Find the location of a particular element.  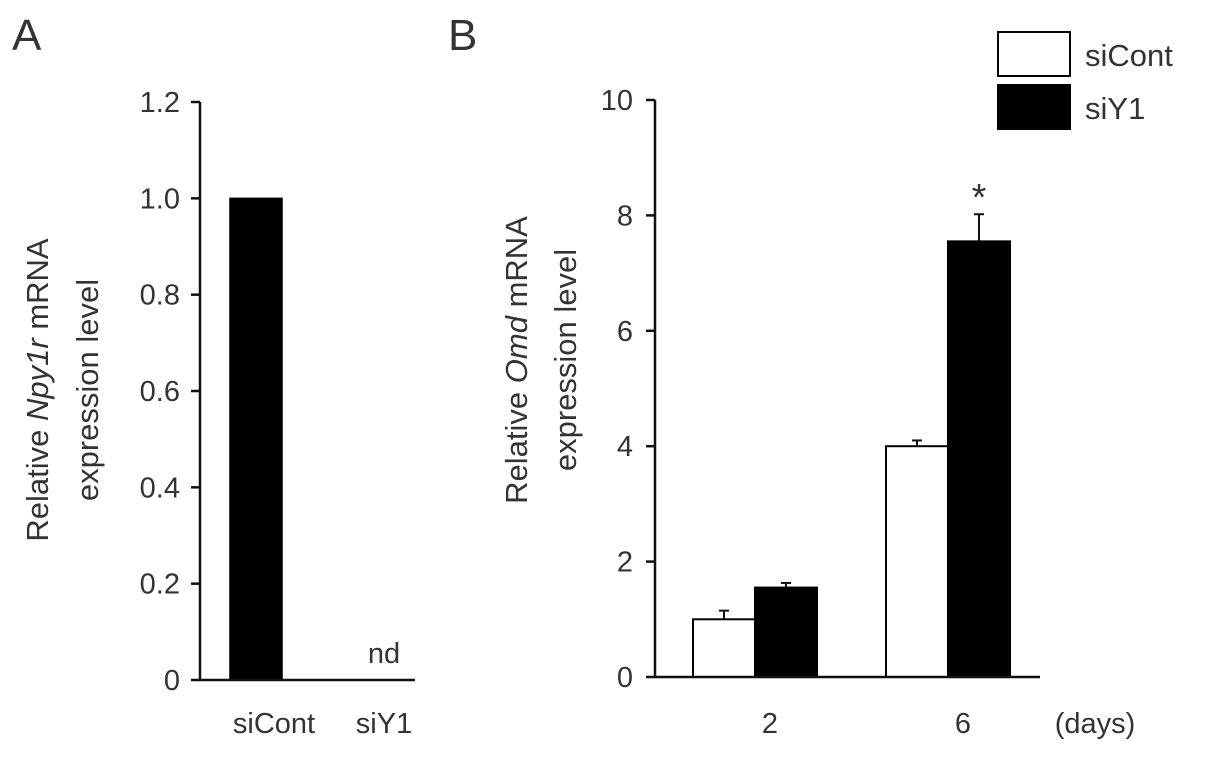

legend-label: siY1 is located at coordinates (1115, 108).